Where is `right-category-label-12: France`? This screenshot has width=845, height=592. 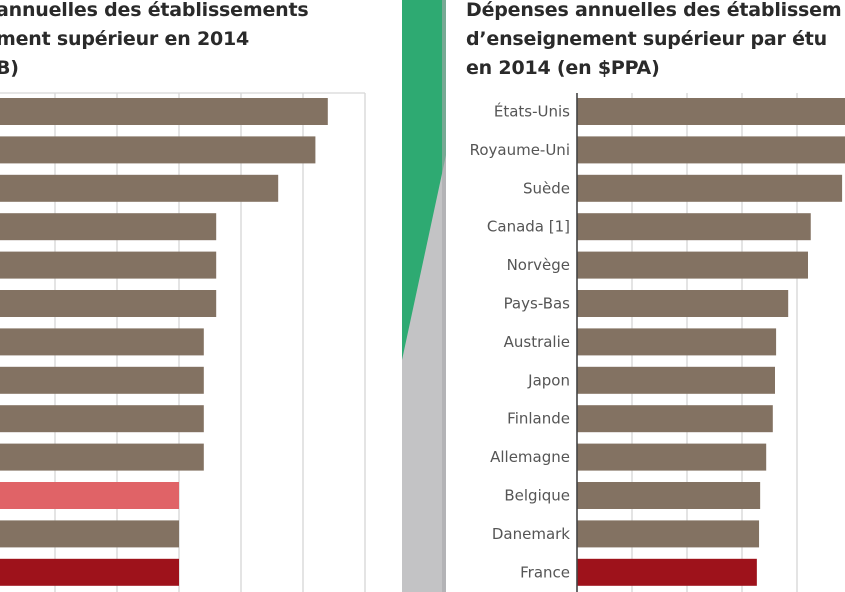 right-category-label-12: France is located at coordinates (545, 572).